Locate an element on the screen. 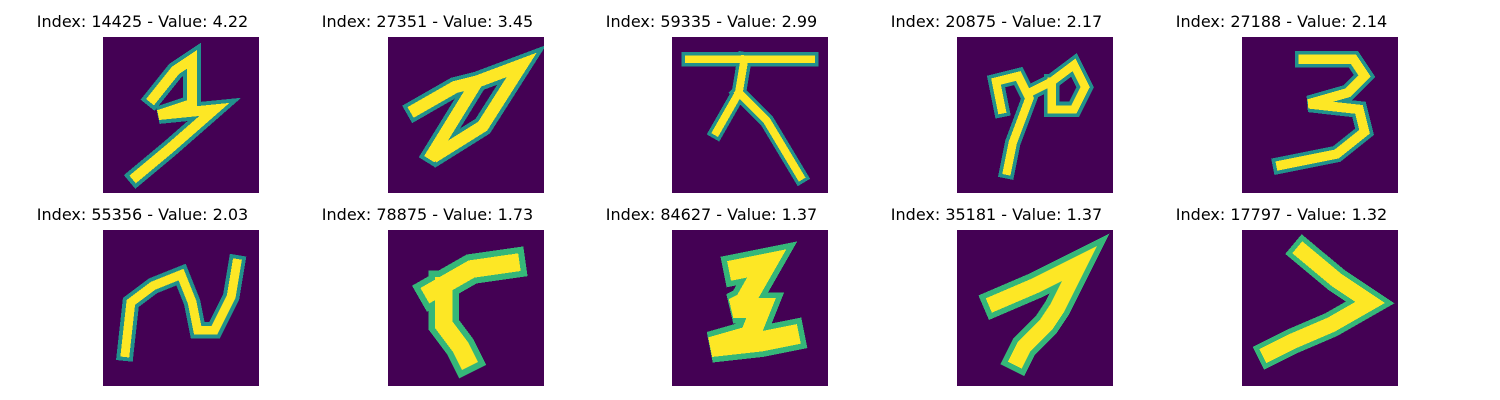 This screenshot has height=400, width=1500. image-panel: Index: 59335 - Value: 2.99 is located at coordinates (711, 96).